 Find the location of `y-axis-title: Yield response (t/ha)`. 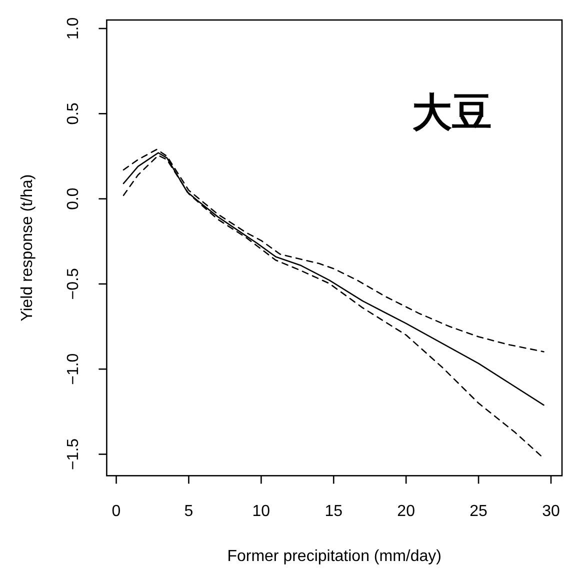

y-axis-title: Yield response (t/ha) is located at coordinates (27, 248).